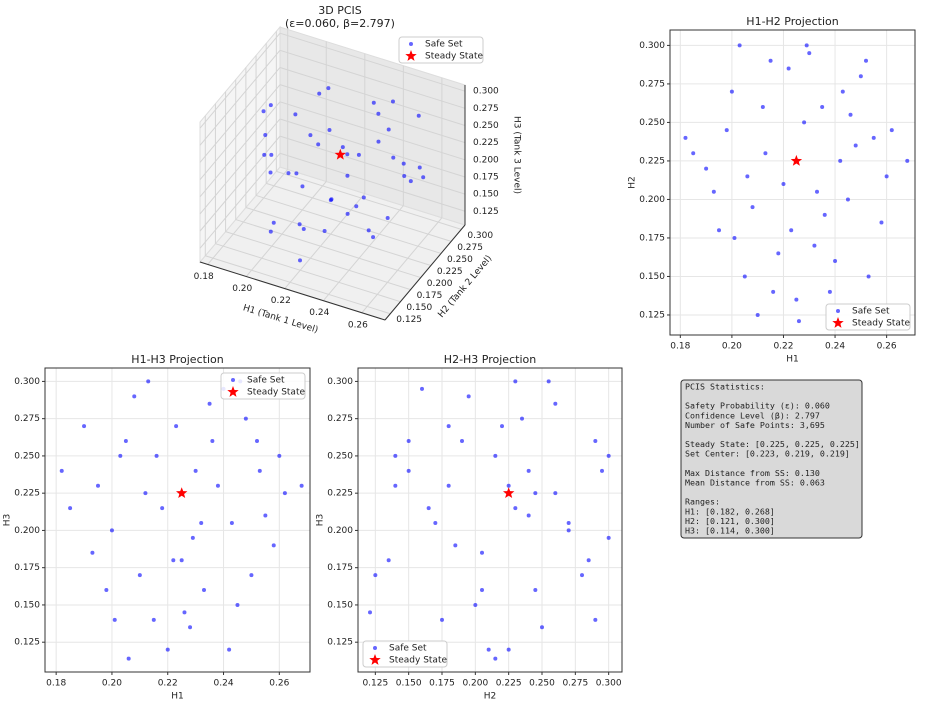 The width and height of the screenshot is (943, 703). I want to click on legend-box, so click(263, 386).